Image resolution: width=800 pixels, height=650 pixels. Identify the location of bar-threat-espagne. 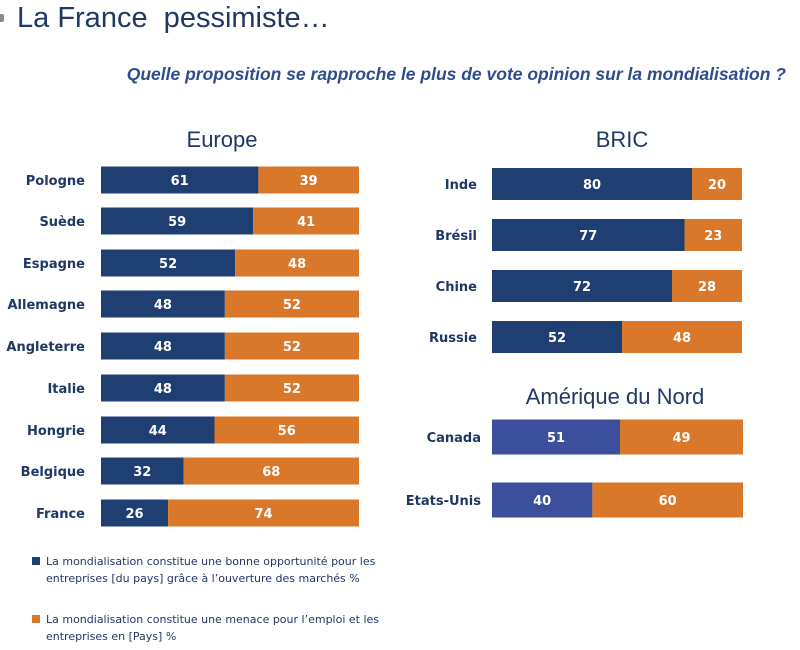
(297, 263).